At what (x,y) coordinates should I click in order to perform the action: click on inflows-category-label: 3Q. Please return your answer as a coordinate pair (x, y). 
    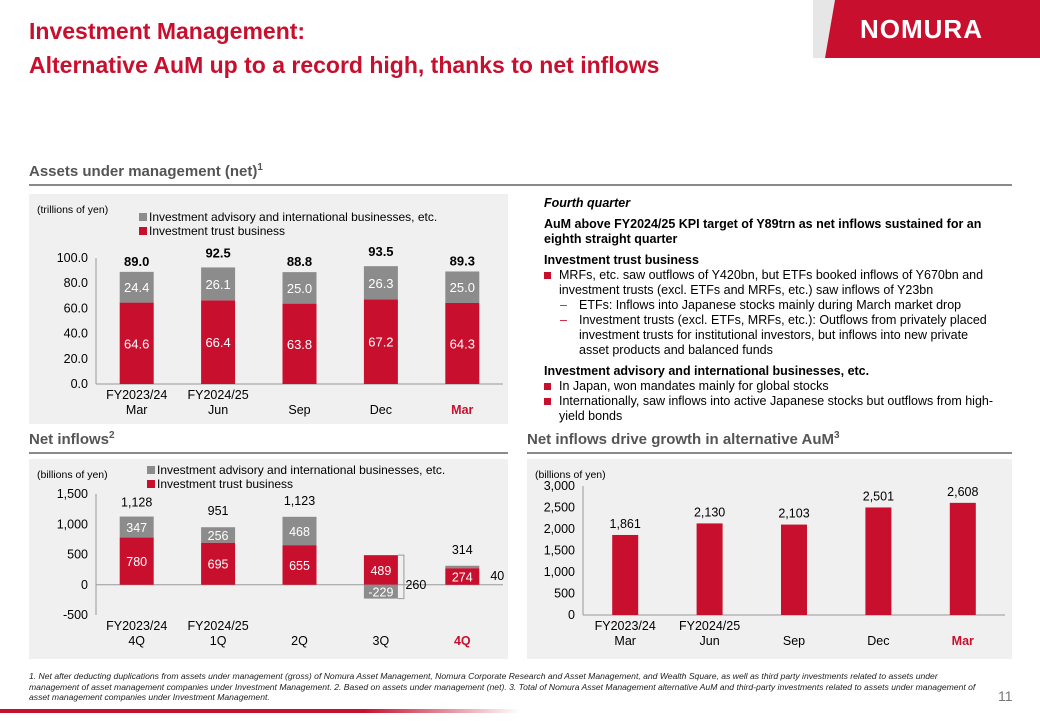
    Looking at the image, I should click on (381, 641).